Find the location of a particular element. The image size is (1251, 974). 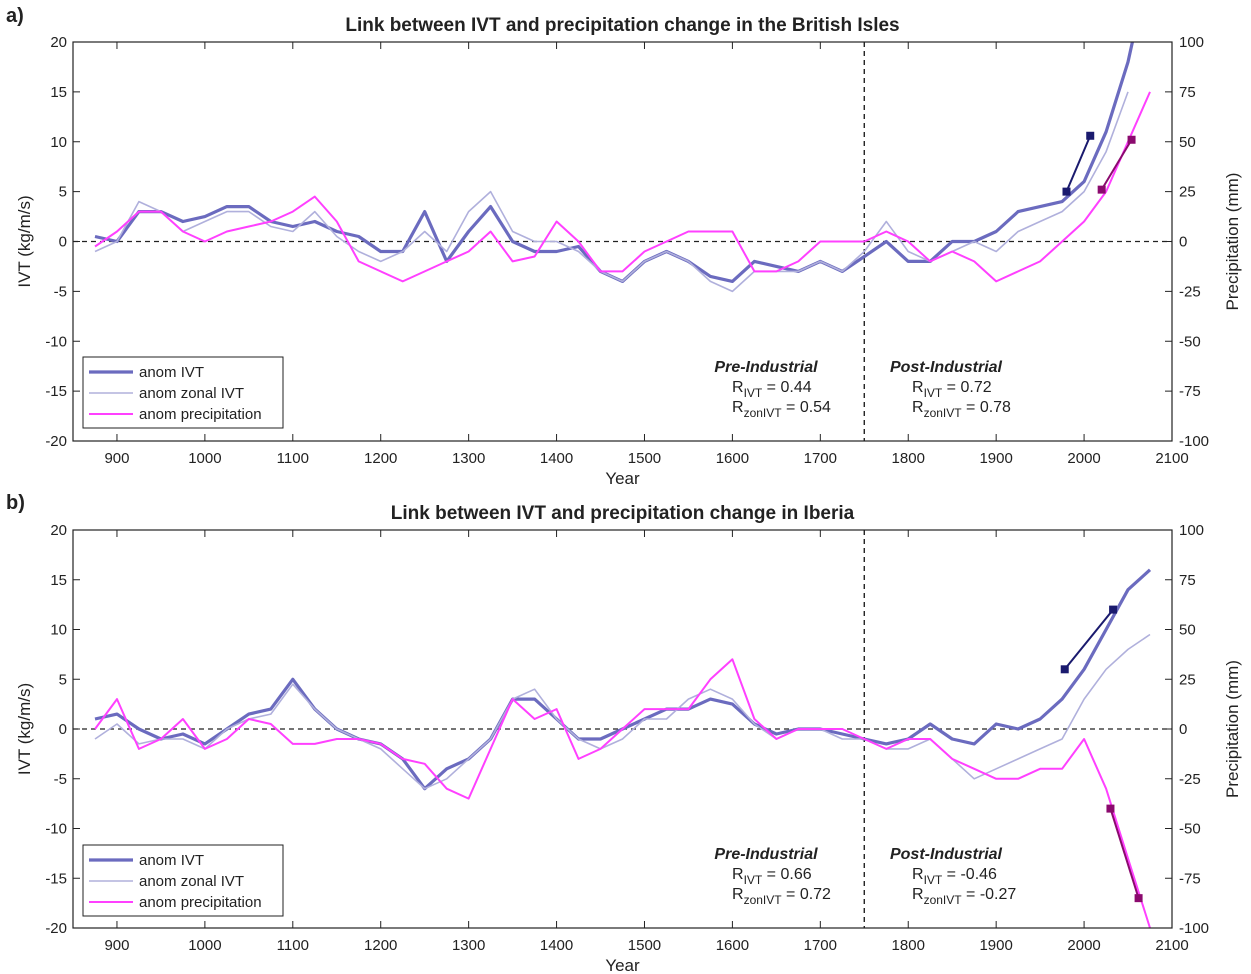

correlation-value: RIVT = -0.46 is located at coordinates (954, 876).